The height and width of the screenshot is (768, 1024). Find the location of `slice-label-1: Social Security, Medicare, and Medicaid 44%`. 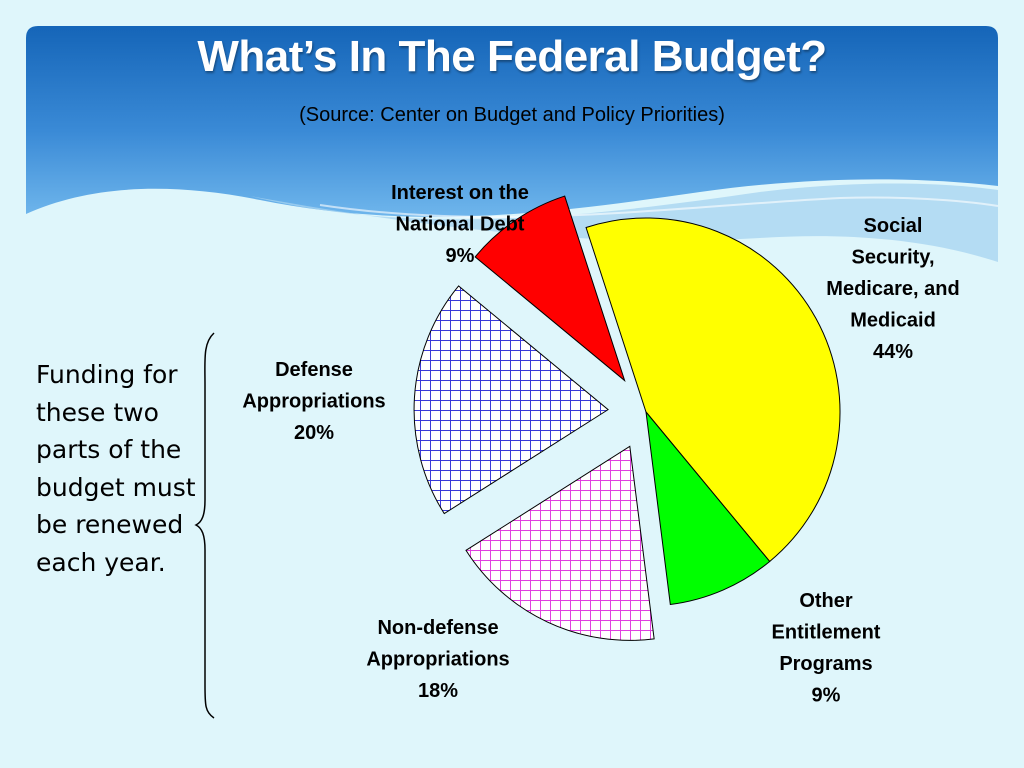

slice-label-1: Social Security, Medicare, and Medicaid 44% is located at coordinates (892, 289).